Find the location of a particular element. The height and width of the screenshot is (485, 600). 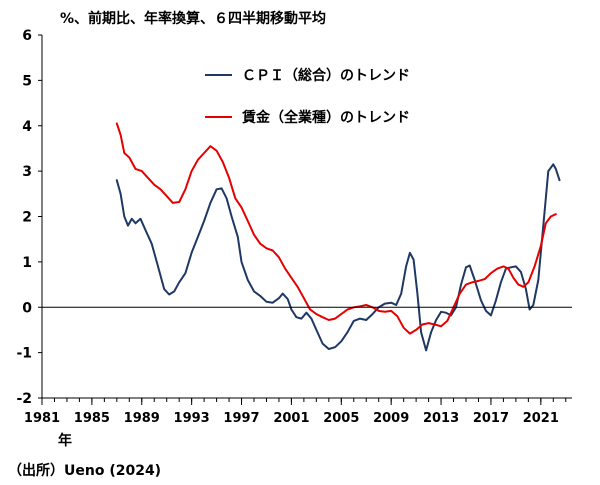

legend-label: ＣＰＩ（総合）のトレンド is located at coordinates (326, 75).